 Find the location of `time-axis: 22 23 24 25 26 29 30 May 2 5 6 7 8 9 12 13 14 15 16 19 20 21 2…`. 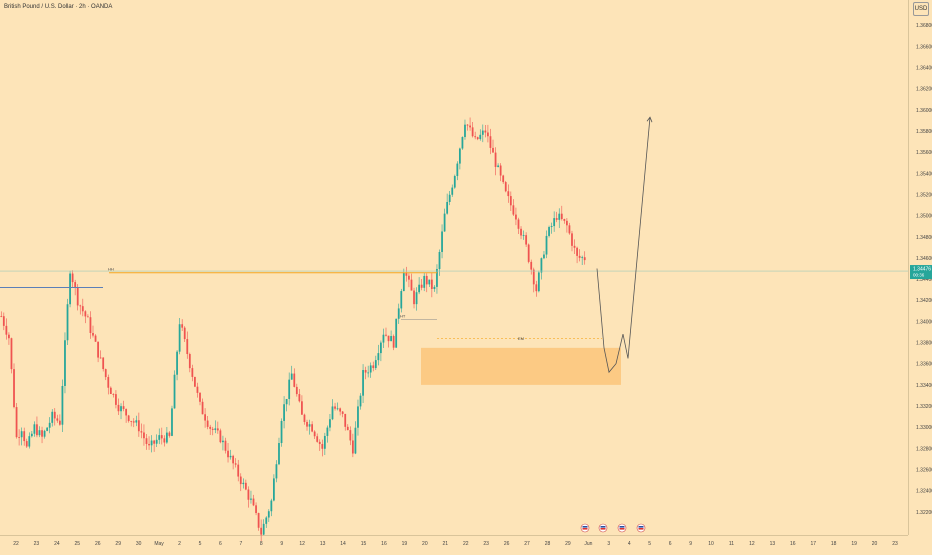

time-axis: 22 23 24 25 26 29 30 May 2 5 6 7 8 9 12 13 14 15 16 19 20 21 2… is located at coordinates (455, 544).